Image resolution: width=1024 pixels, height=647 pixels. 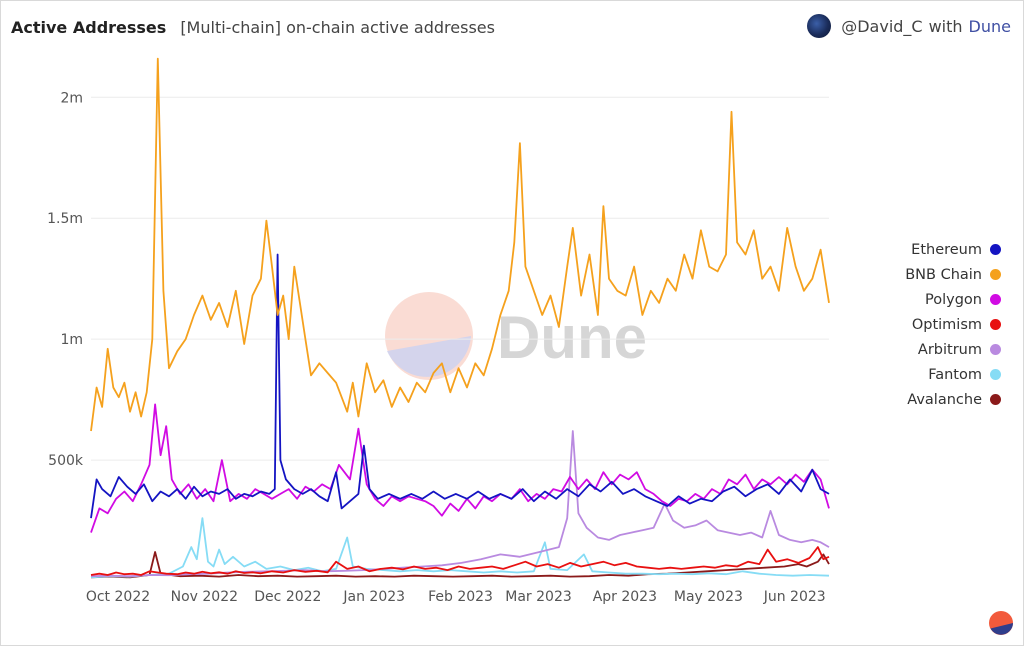 I want to click on y-tick-label: 2m, so click(x=71, y=98).